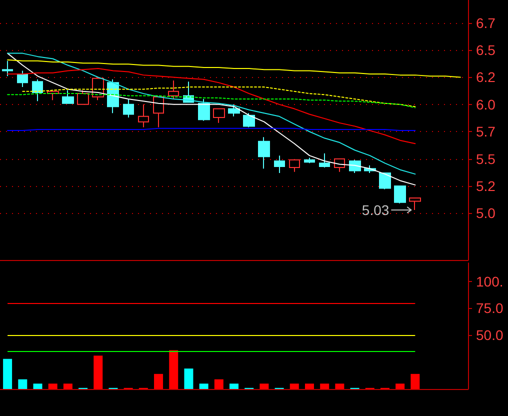 The height and width of the screenshot is (416, 508). What do you see at coordinates (376, 210) in the screenshot?
I see `annotation: 5.03` at bounding box center [376, 210].